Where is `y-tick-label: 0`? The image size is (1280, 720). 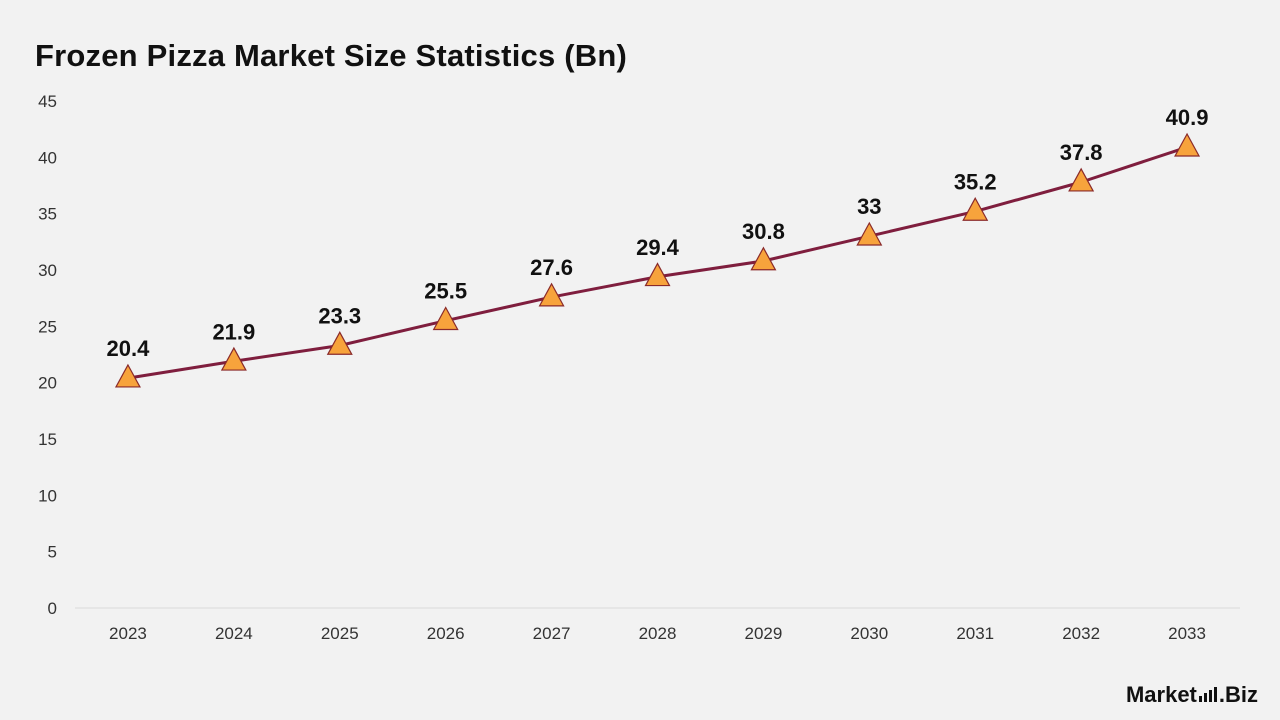 y-tick-label: 0 is located at coordinates (52, 608).